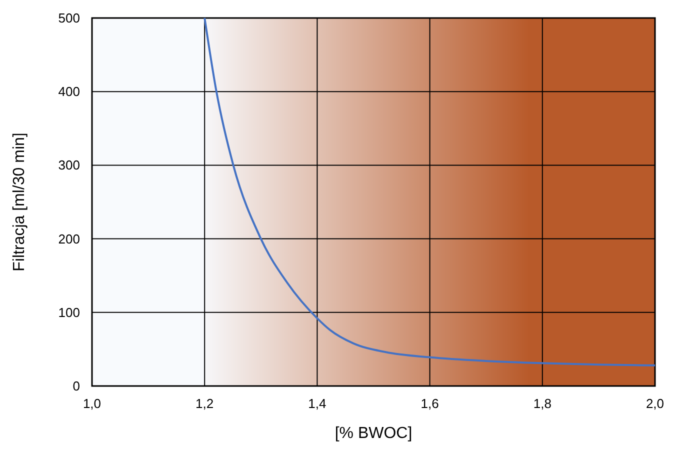  What do you see at coordinates (317, 403) in the screenshot?
I see `x-tick-label: 1,4` at bounding box center [317, 403].